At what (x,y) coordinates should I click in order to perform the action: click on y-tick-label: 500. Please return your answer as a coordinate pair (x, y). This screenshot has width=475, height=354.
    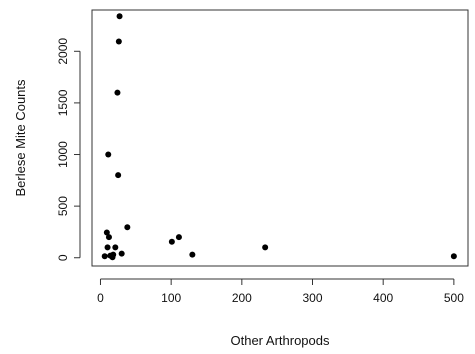
    Looking at the image, I should click on (63, 206).